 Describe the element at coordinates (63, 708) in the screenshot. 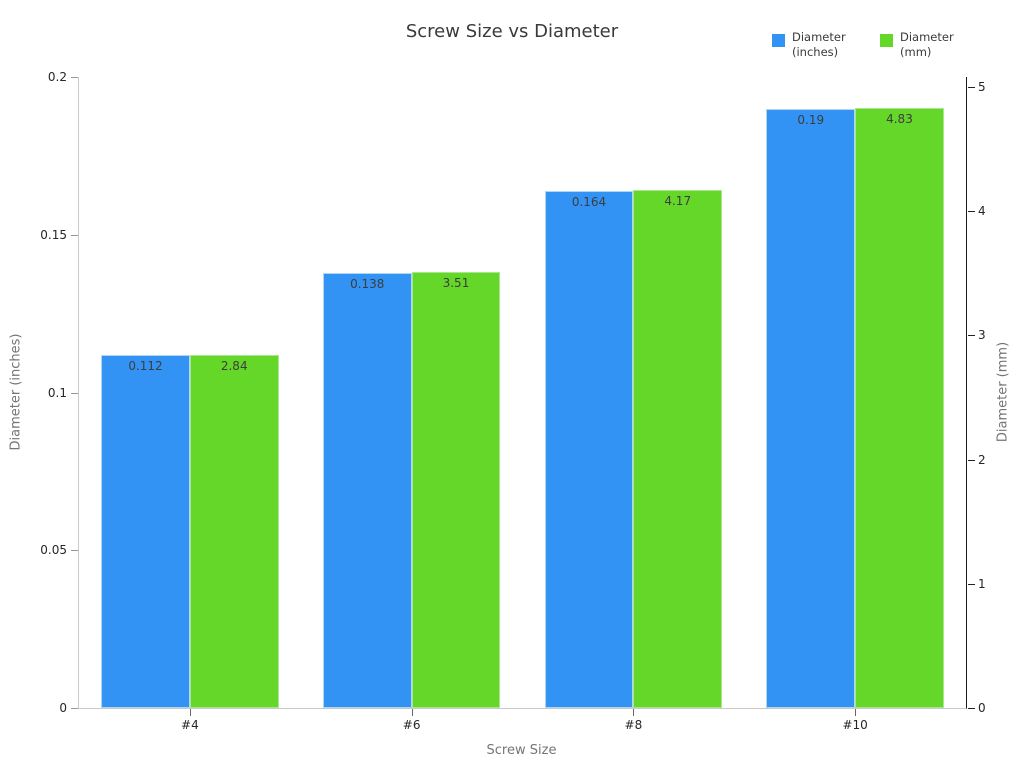

I see `y-axis-left-tick-label: 0` at that location.